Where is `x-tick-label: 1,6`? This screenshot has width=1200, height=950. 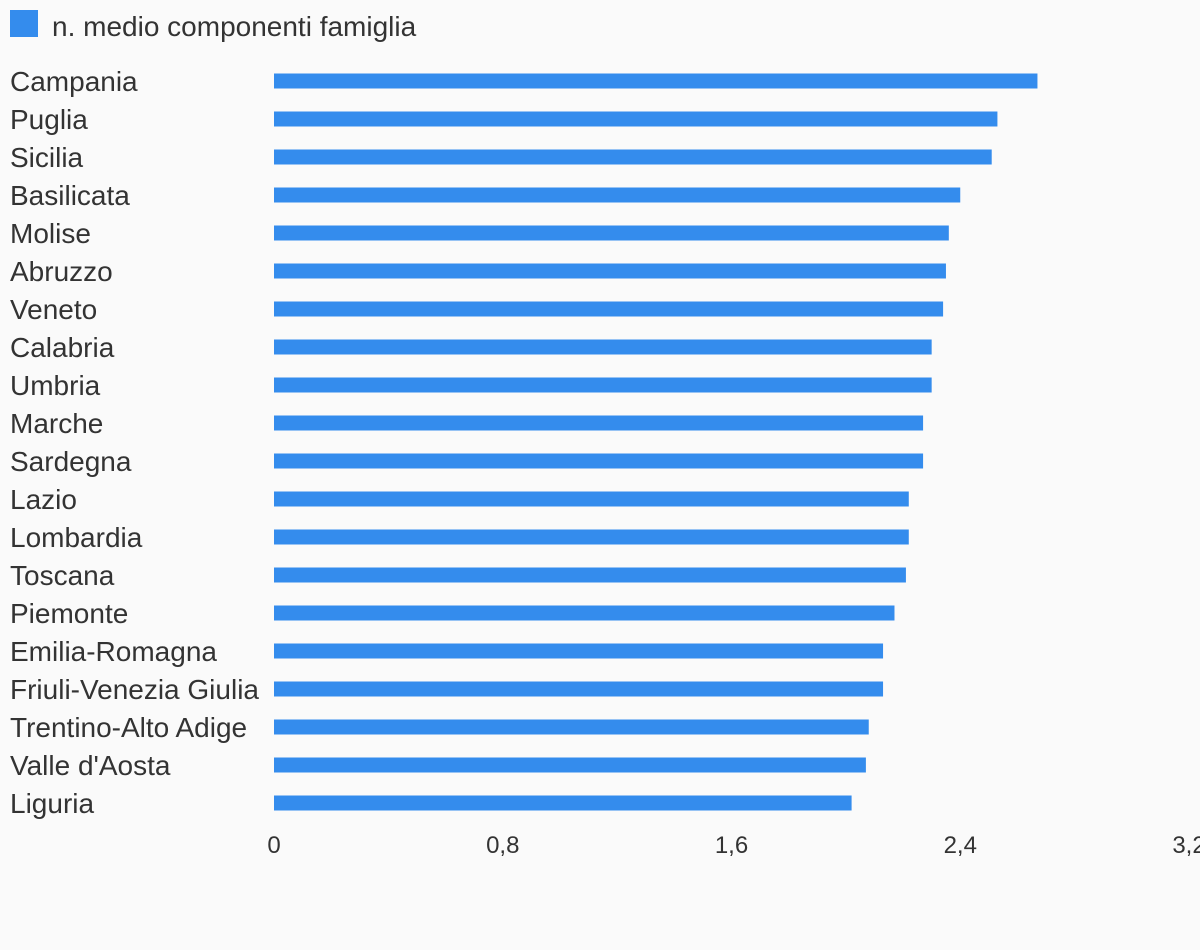
x-tick-label: 1,6 is located at coordinates (731, 845).